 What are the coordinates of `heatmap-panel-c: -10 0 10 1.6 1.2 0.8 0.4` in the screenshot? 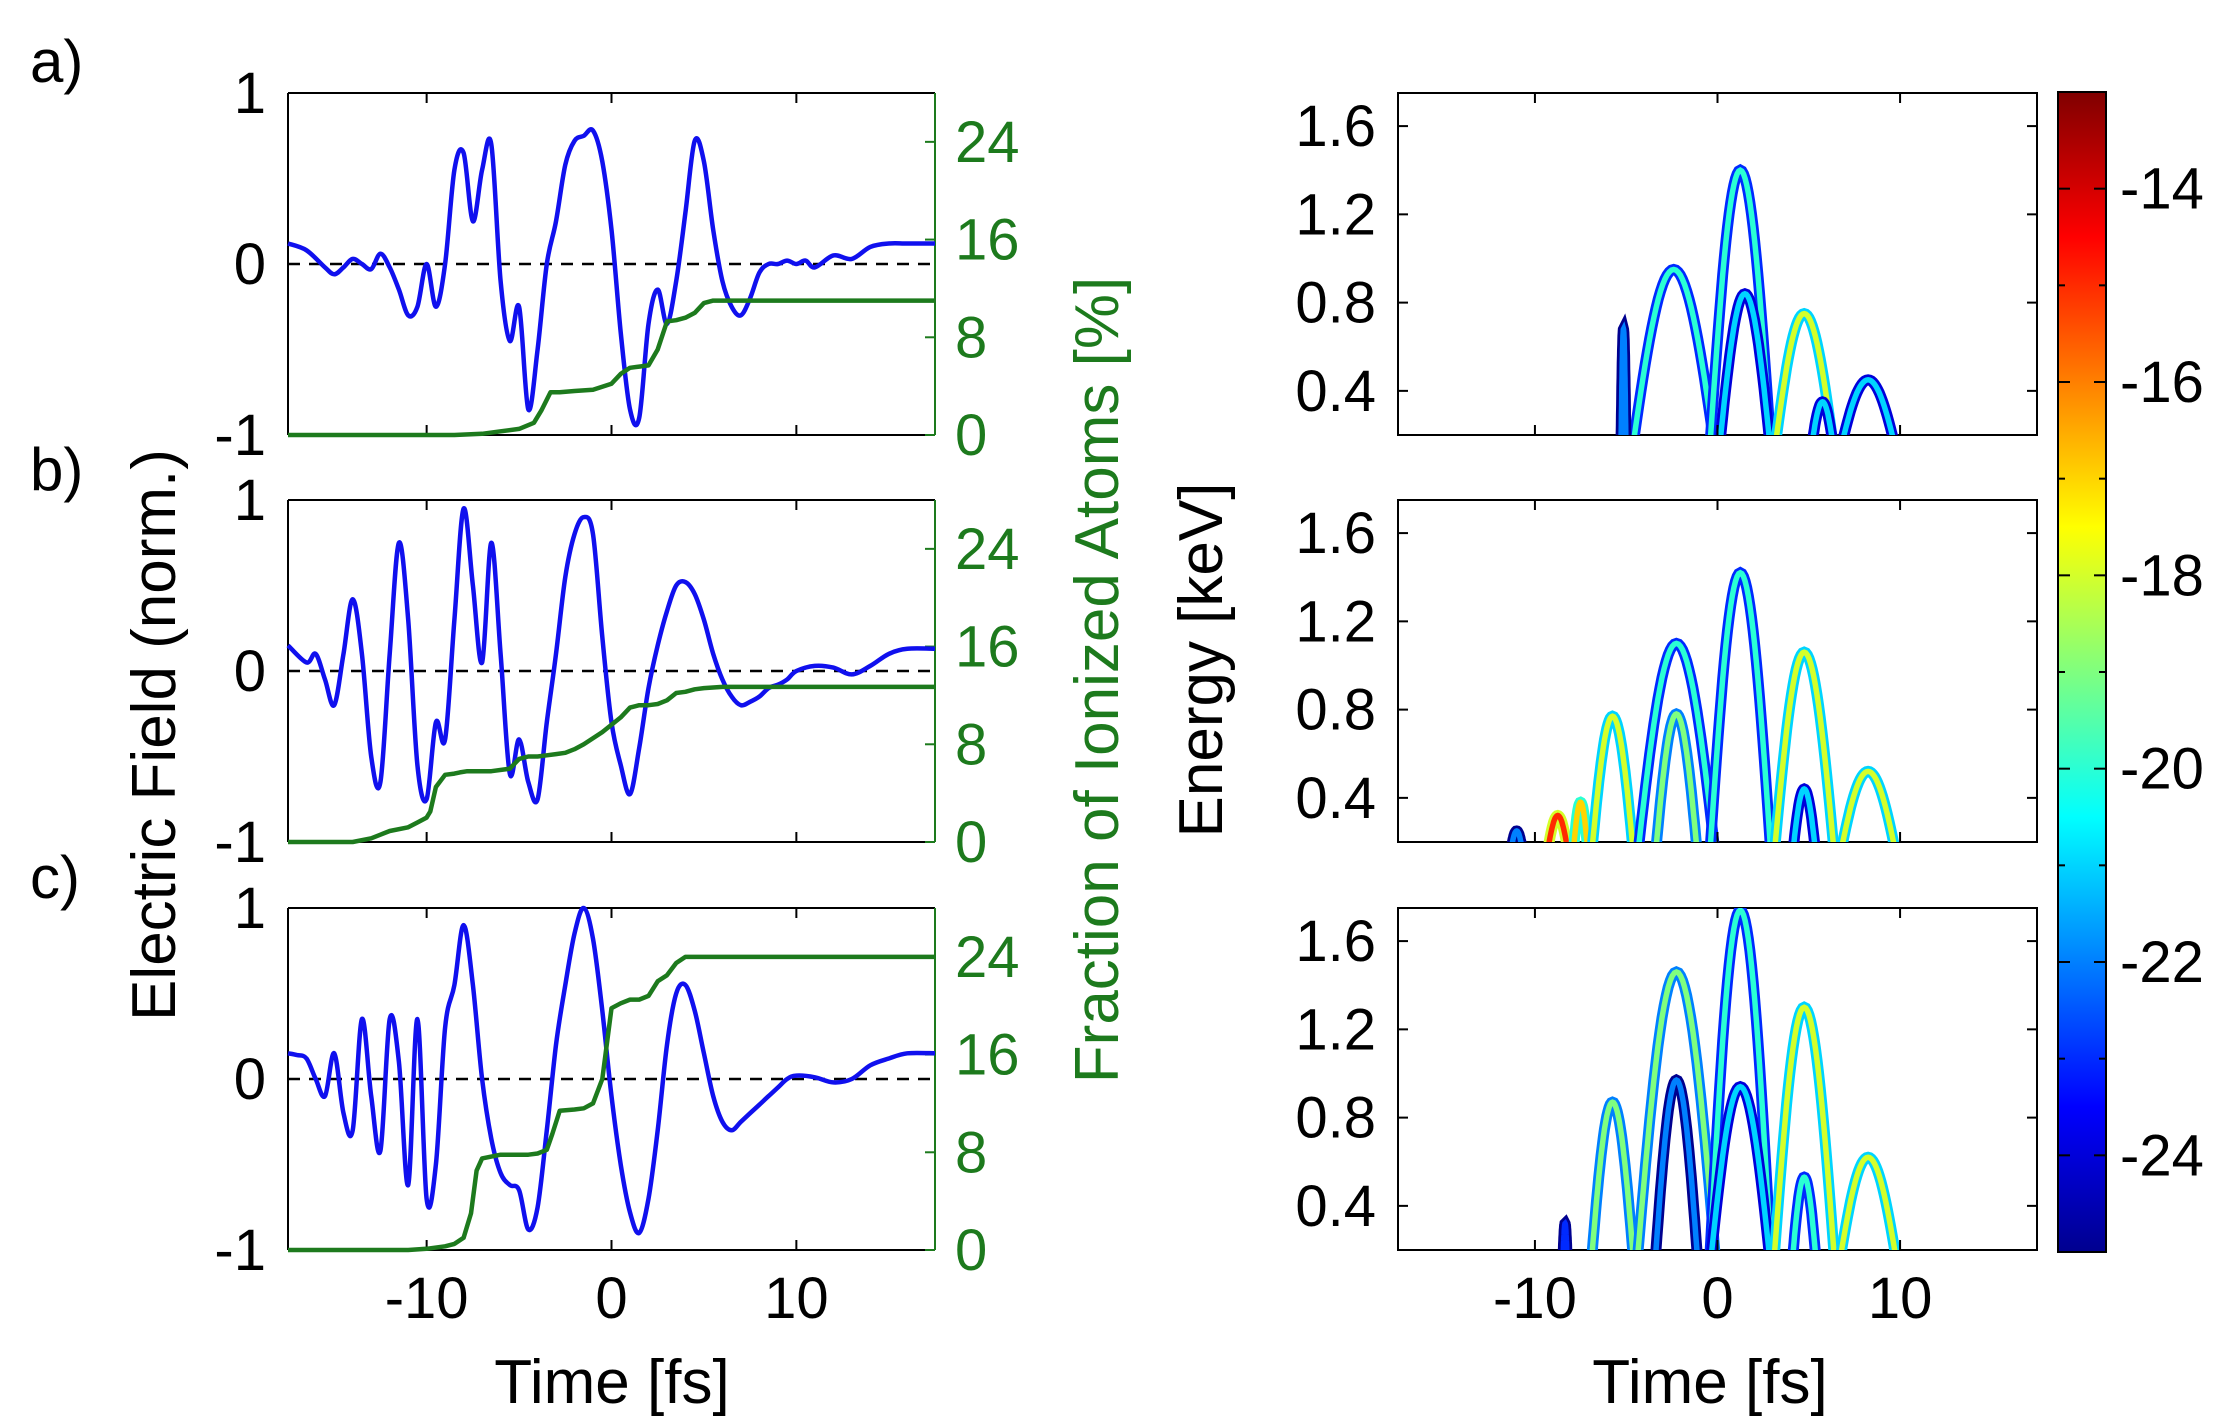 It's located at (1666, 1119).